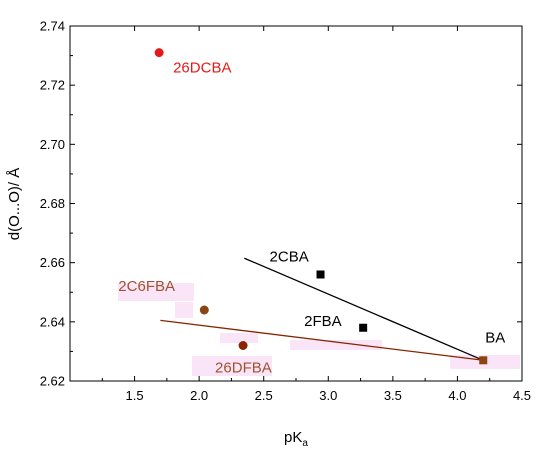 This screenshot has height=457, width=550. What do you see at coordinates (52, 381) in the screenshot?
I see `y-tick-label: 2.62` at bounding box center [52, 381].